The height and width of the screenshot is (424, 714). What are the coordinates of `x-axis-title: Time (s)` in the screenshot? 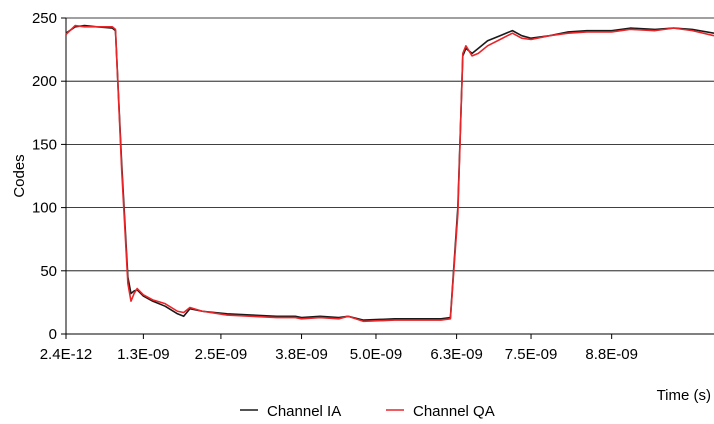 It's located at (684, 395).